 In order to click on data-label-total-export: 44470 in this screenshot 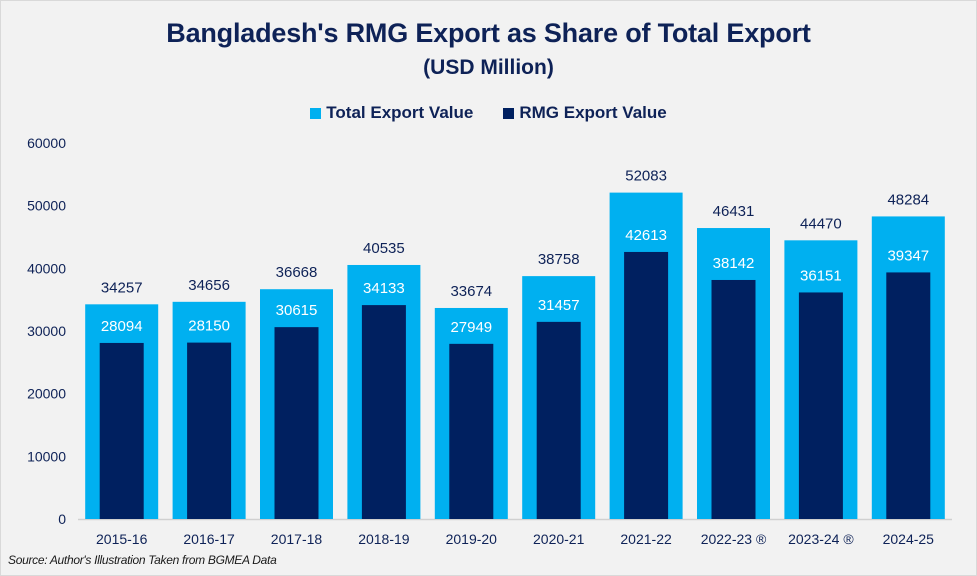, I will do `click(821, 223)`.